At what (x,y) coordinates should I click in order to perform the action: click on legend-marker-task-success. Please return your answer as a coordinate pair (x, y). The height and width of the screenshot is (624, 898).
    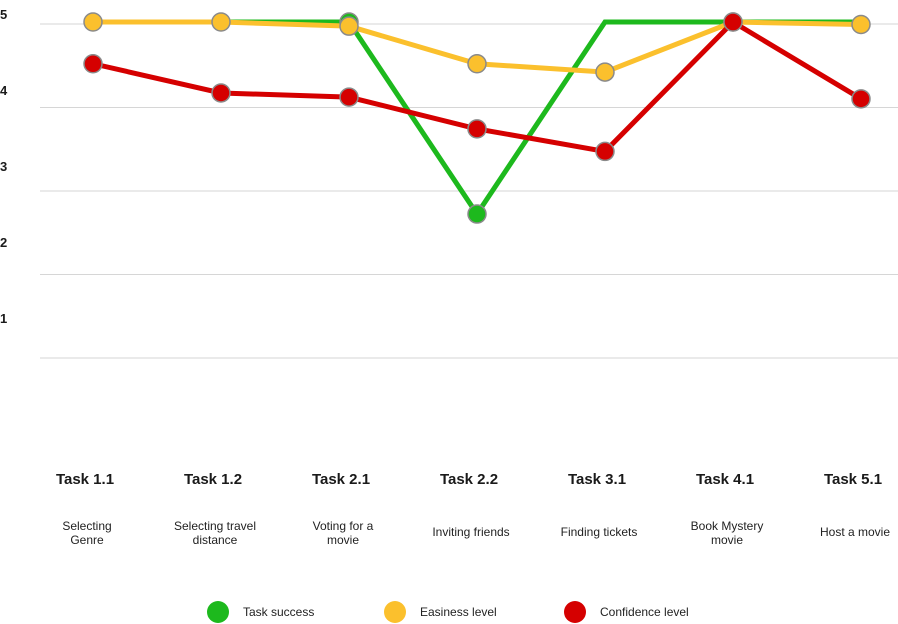
    Looking at the image, I should click on (218, 612).